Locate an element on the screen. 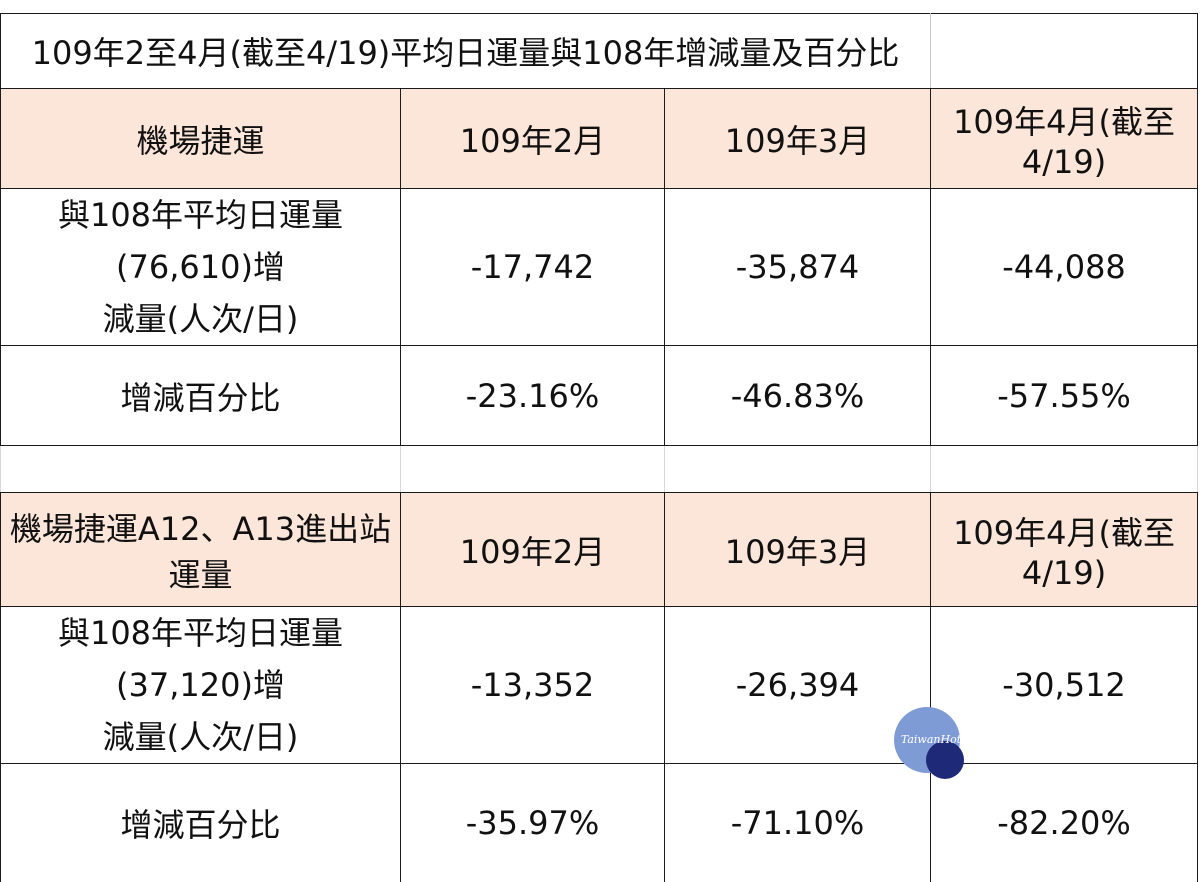 The height and width of the screenshot is (882, 1200). spacer-row is located at coordinates (599, 469).